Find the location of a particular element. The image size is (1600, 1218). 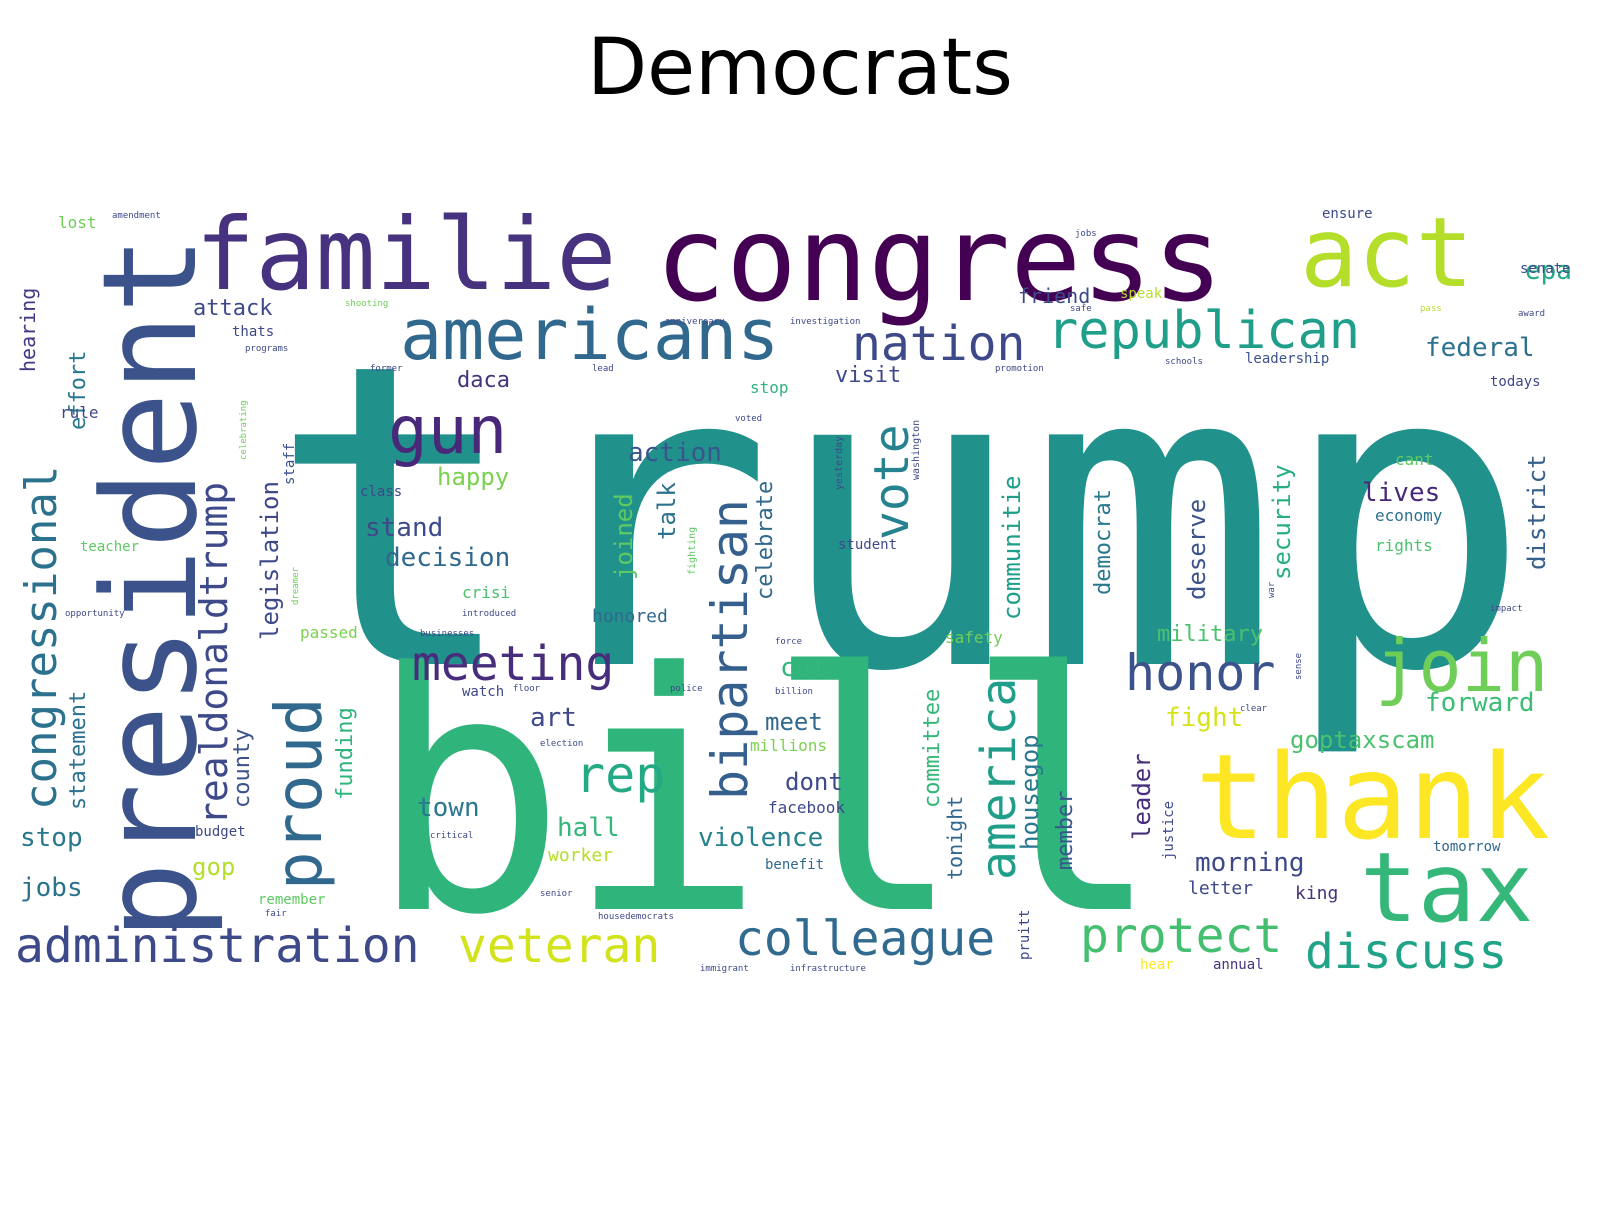

cloud-word: funding is located at coordinates (345, 753).